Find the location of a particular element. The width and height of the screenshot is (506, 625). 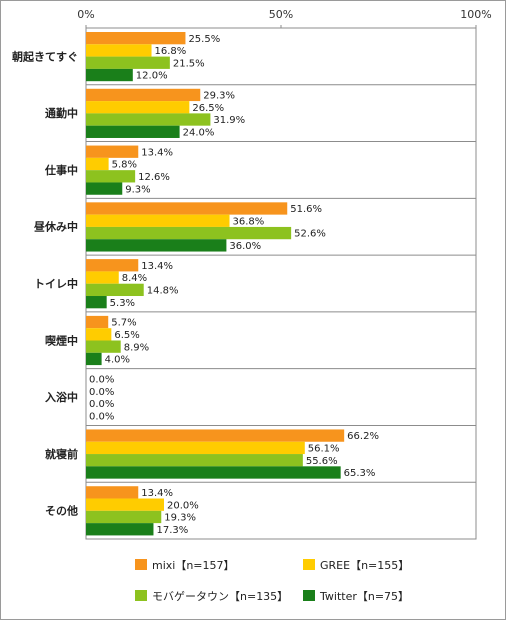

data-label: 8.4% is located at coordinates (134, 278).